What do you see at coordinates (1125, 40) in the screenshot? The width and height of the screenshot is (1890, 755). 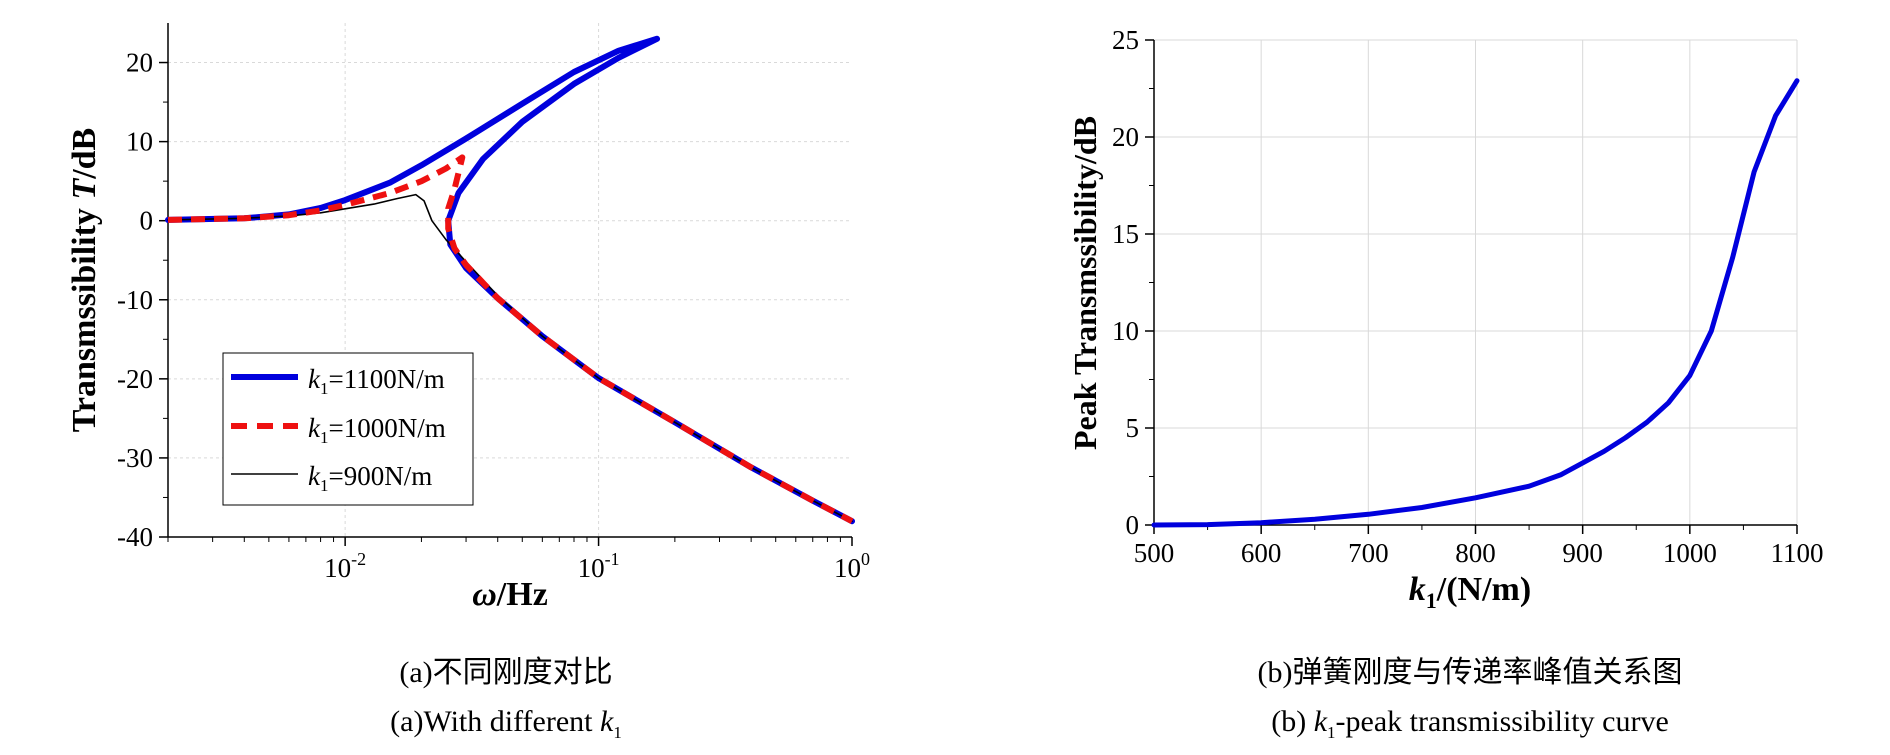 I see `y-tick-label-b: 25` at bounding box center [1125, 40].